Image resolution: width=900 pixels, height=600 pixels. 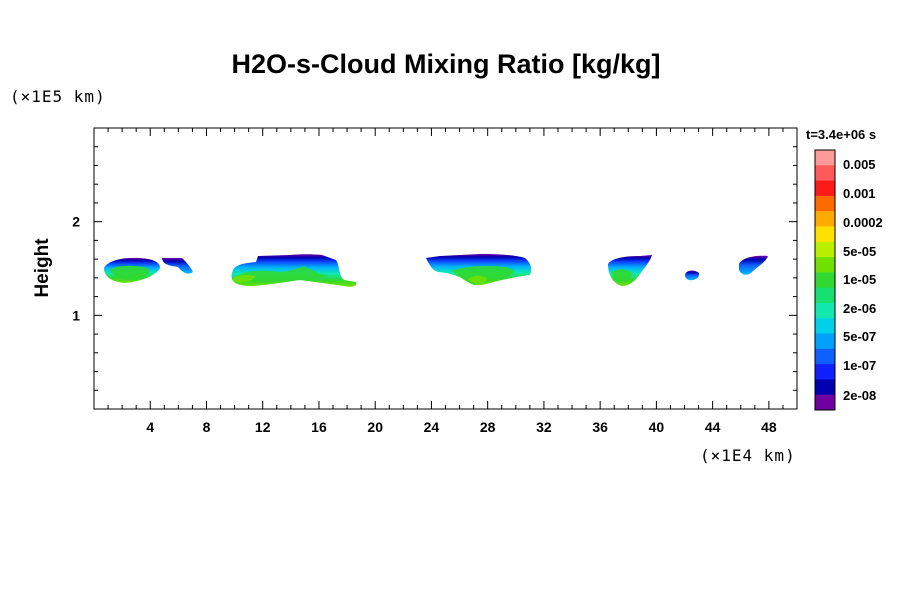 What do you see at coordinates (600, 427) in the screenshot?
I see `x-tick-label: 36` at bounding box center [600, 427].